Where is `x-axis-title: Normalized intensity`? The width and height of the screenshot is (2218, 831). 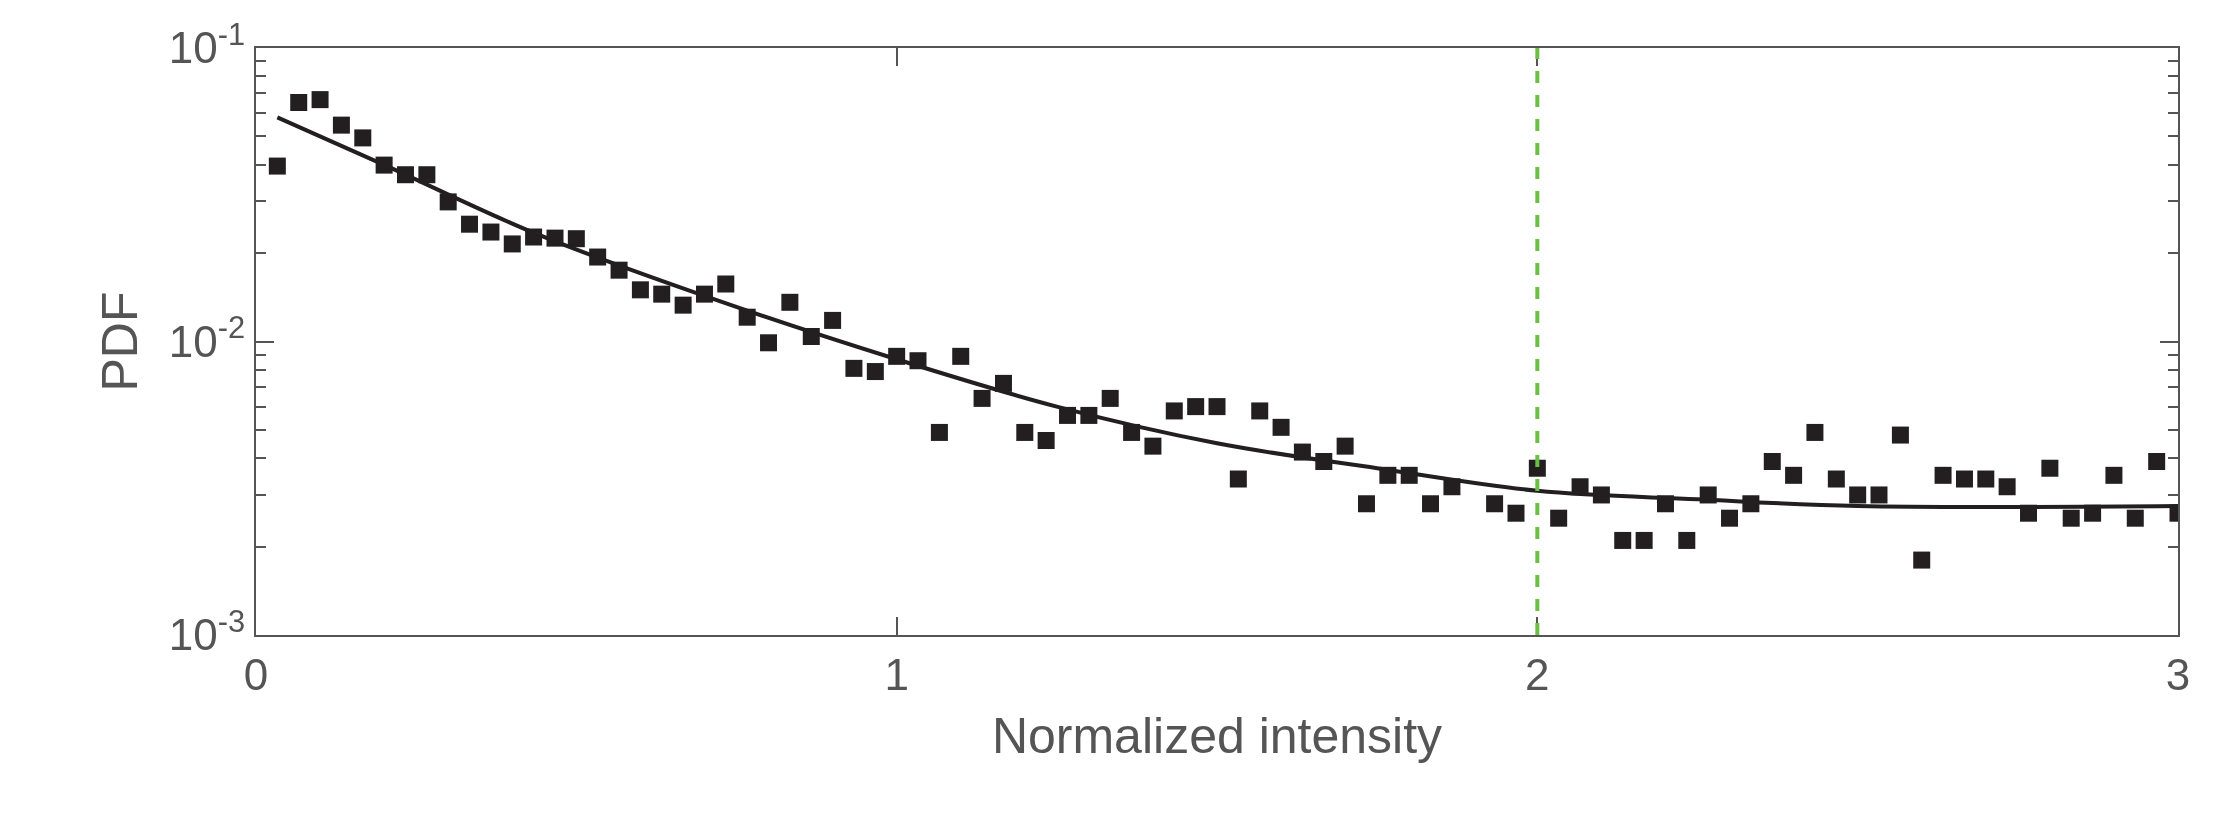
x-axis-title: Normalized intensity is located at coordinates (1217, 735).